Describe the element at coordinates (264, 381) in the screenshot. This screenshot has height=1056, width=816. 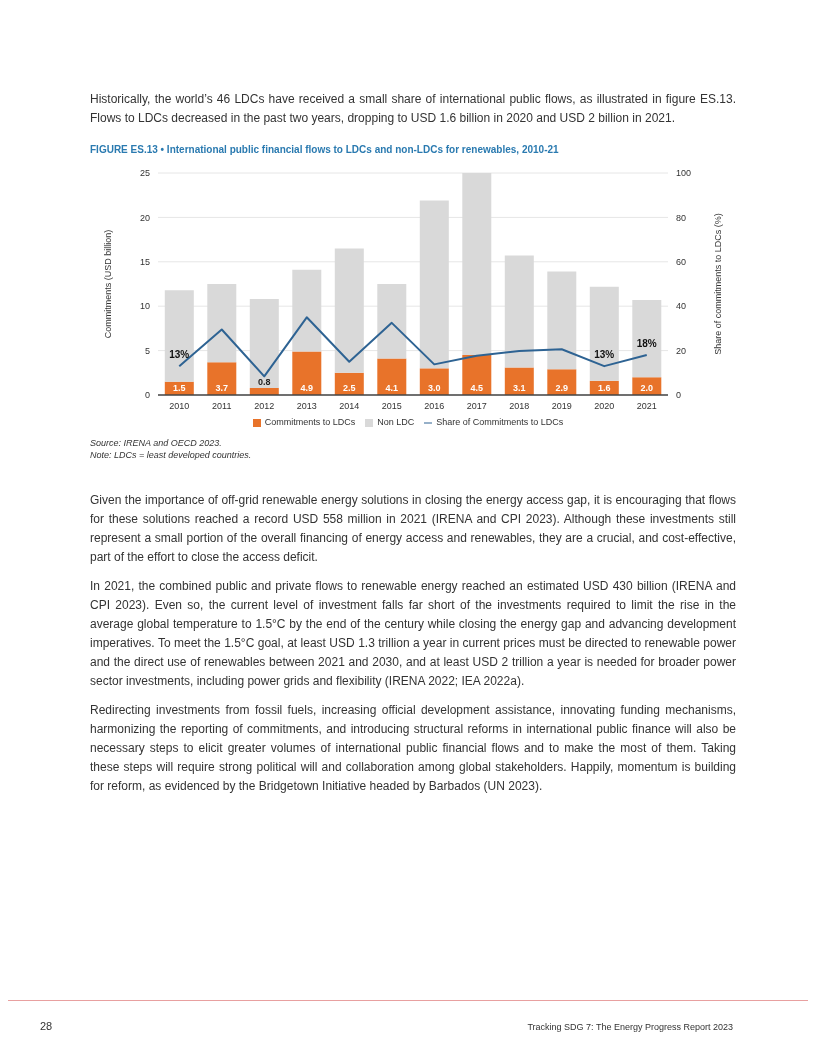
I see `data-label: 0.8` at that location.